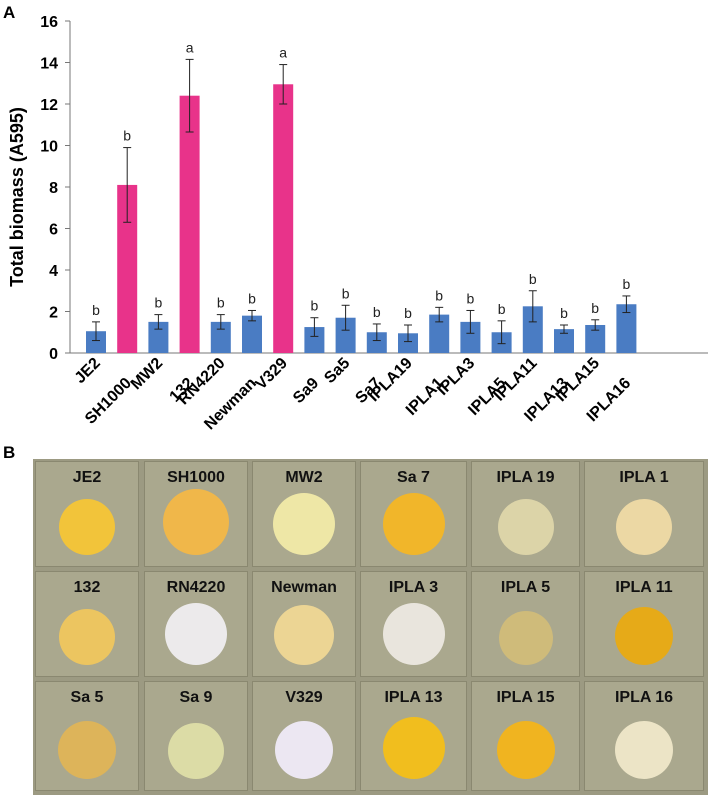 The image size is (714, 801). Describe the element at coordinates (304, 736) in the screenshot. I see `plate-well: V329` at that location.